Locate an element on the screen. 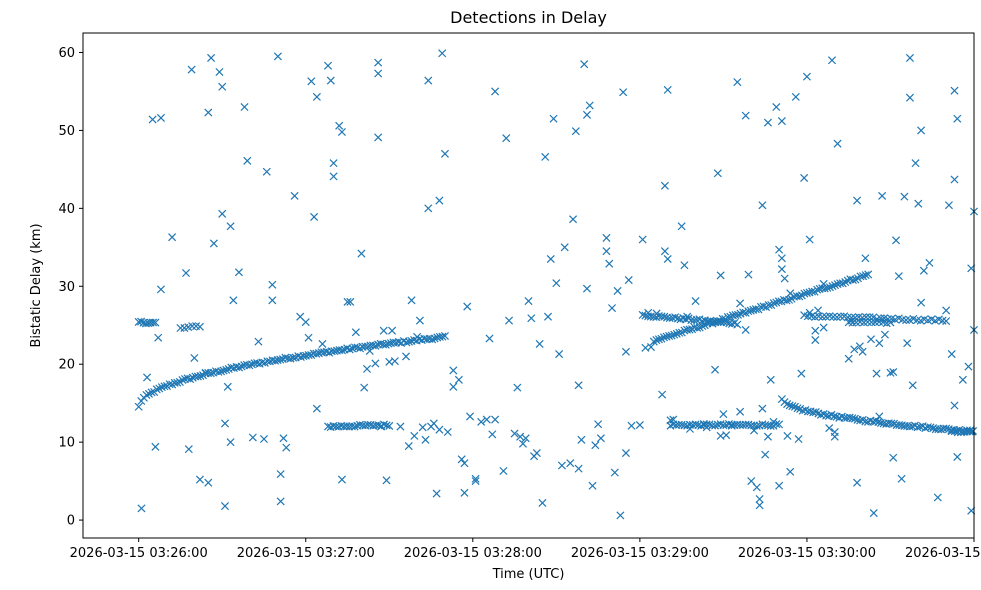 This screenshot has height=590, width=981. x-tick-label: 2026-03-15 03:31:00 is located at coordinates (943, 553).